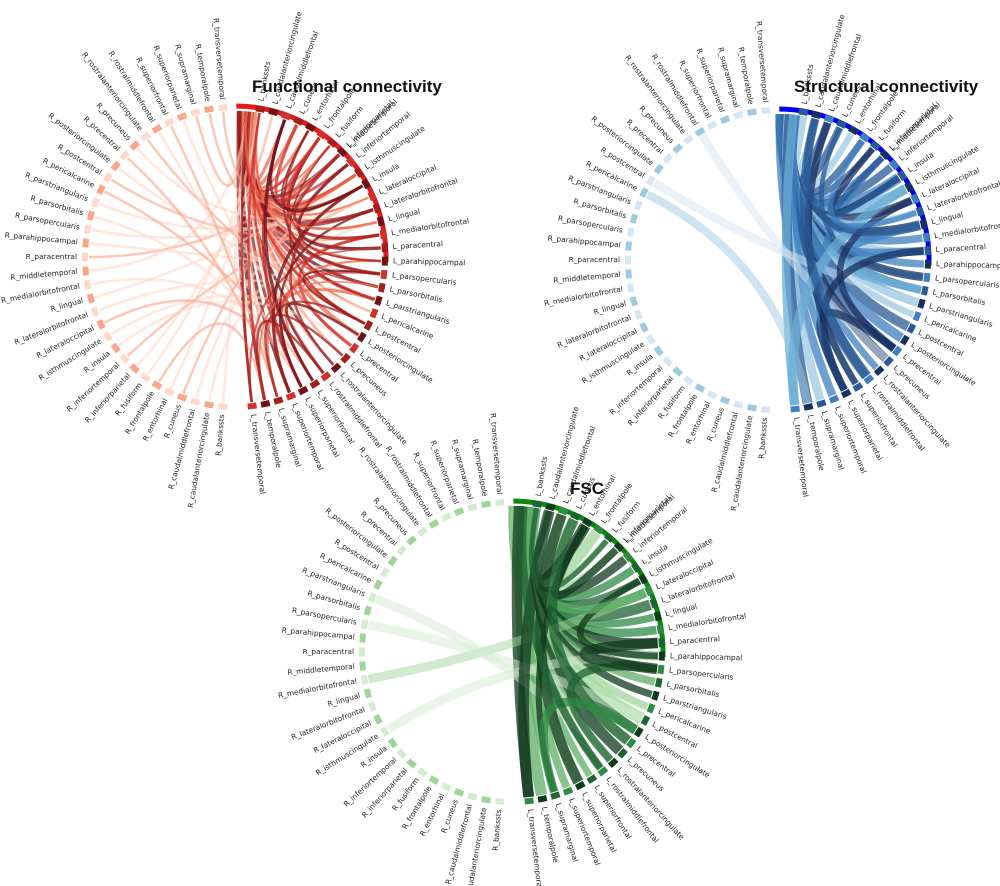 This screenshot has height=886, width=1000. Describe the element at coordinates (763, 438) in the screenshot. I see `node-label: R_bankssts` at that location.